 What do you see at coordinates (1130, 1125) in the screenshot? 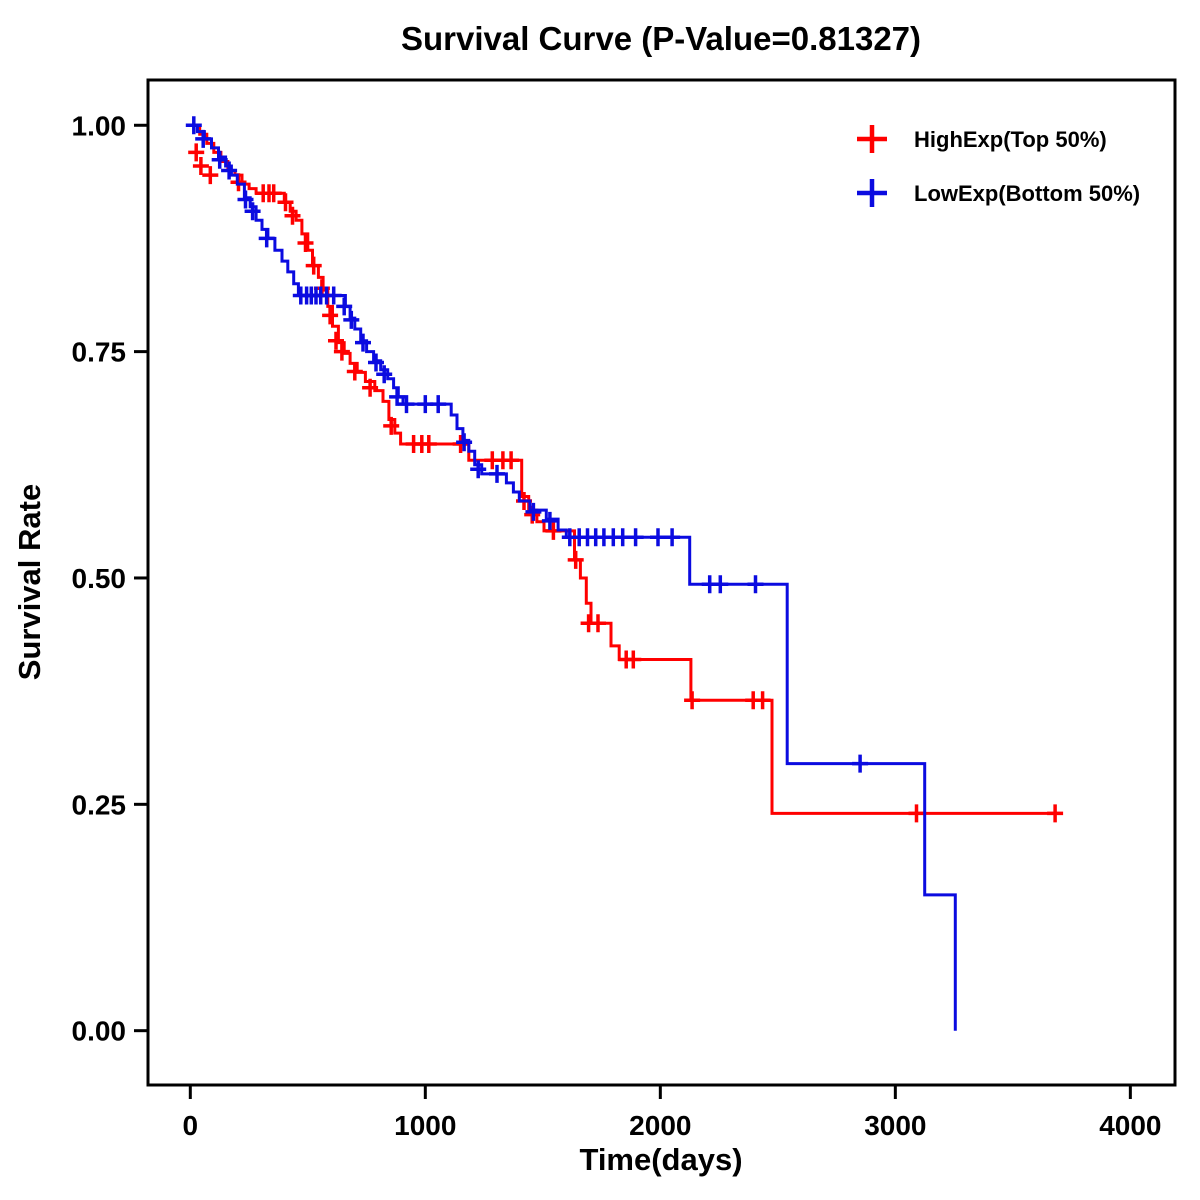
I see `x-tick-label: 4000` at bounding box center [1130, 1125].